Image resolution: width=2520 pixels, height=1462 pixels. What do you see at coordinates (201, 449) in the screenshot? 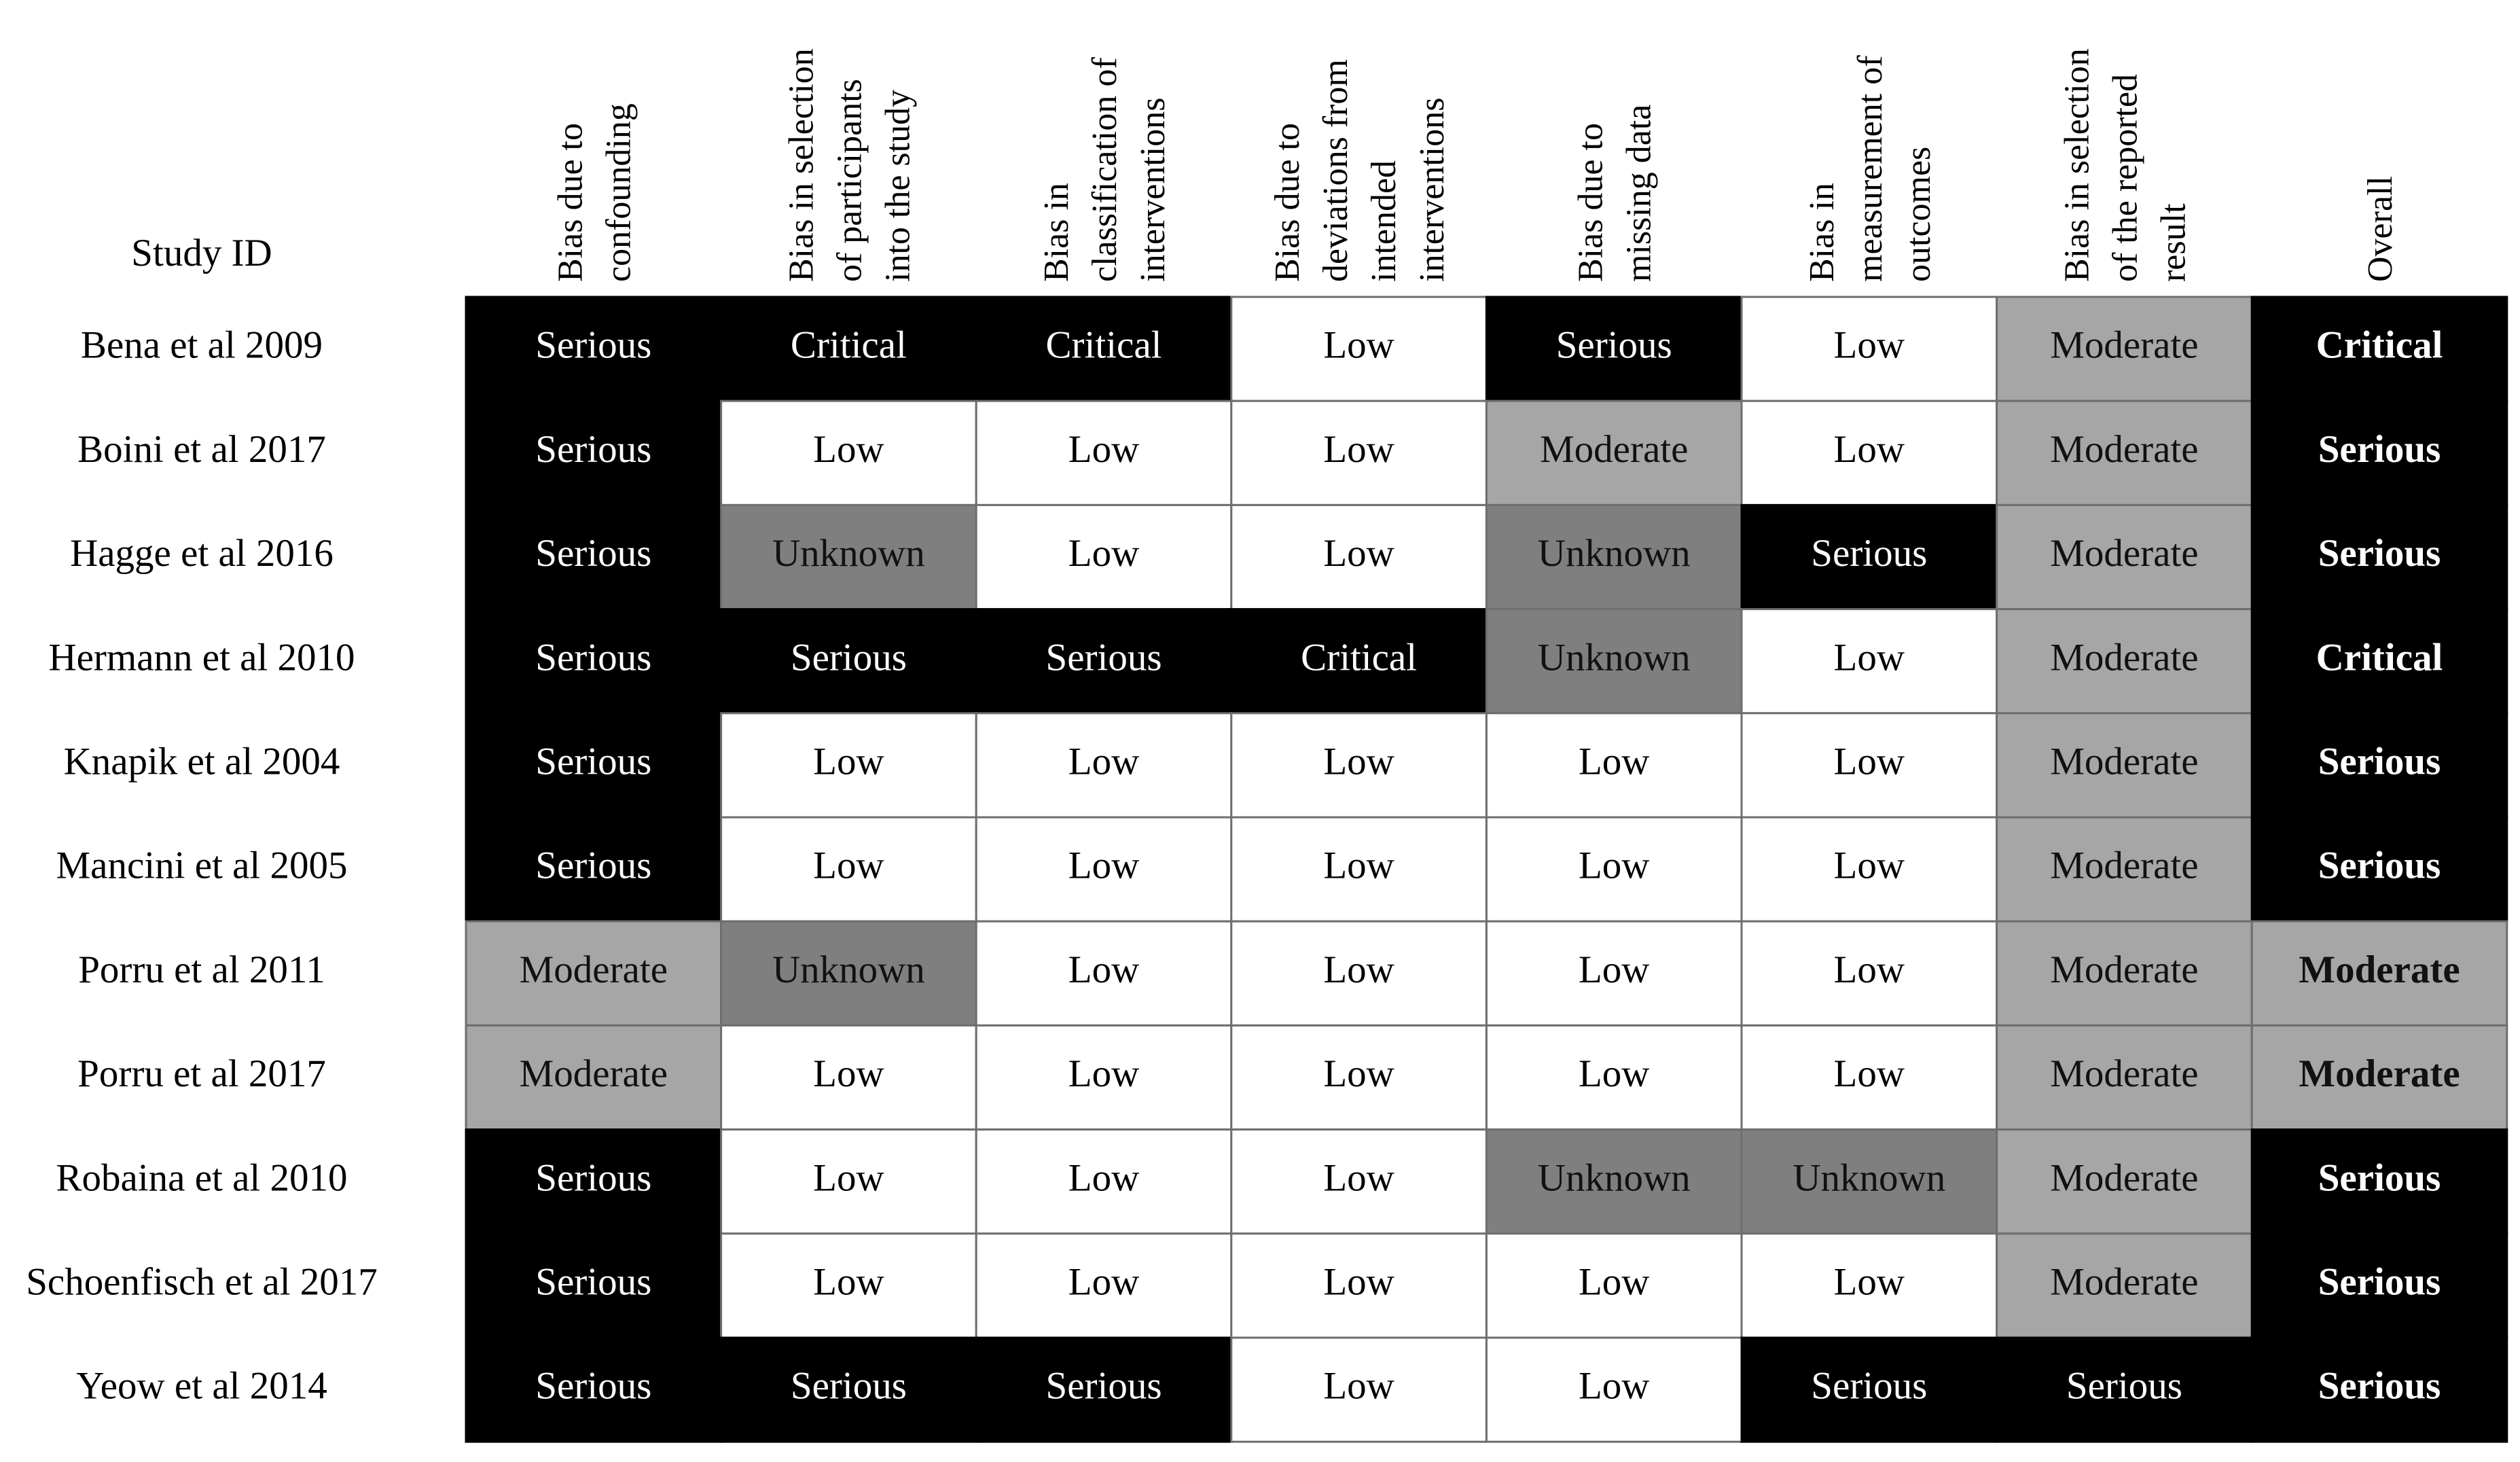
I see `study-id: Boini et al 2017` at bounding box center [201, 449].